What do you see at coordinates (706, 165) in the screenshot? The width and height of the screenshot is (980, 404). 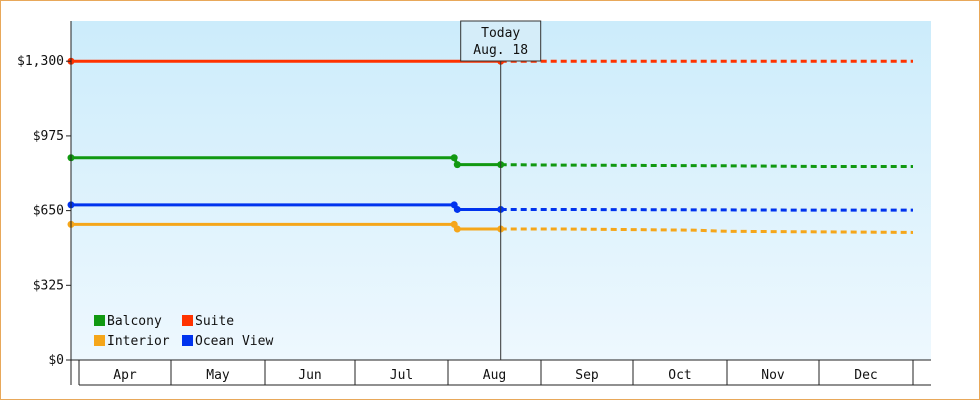 I see `series-forecast-balcony` at bounding box center [706, 165].